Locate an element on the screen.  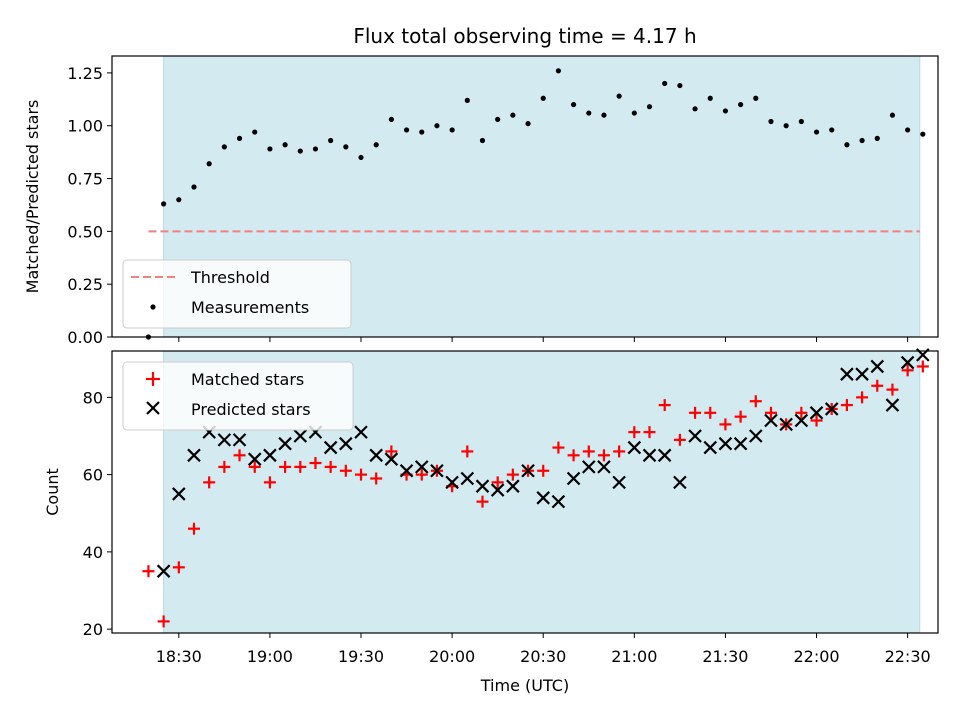
x-tick-label: 20:30 is located at coordinates (543, 656).